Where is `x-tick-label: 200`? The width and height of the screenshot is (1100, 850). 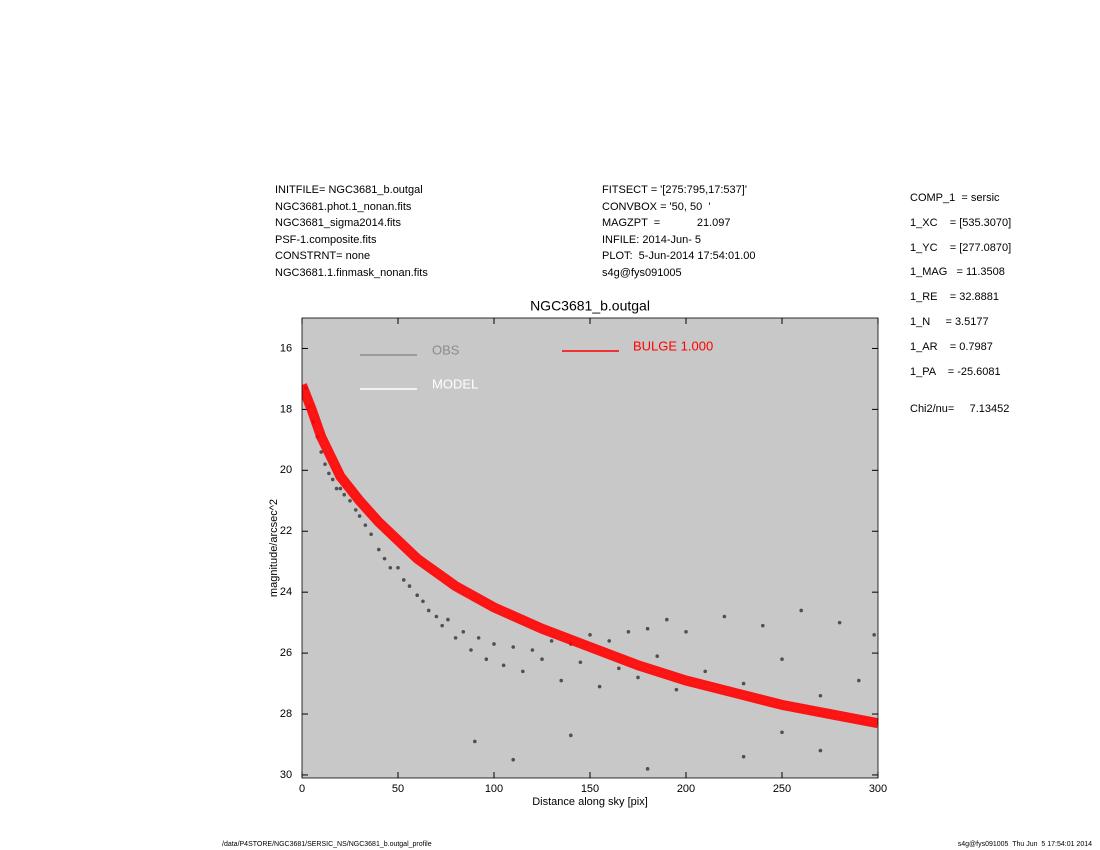
x-tick-label: 200 is located at coordinates (686, 789).